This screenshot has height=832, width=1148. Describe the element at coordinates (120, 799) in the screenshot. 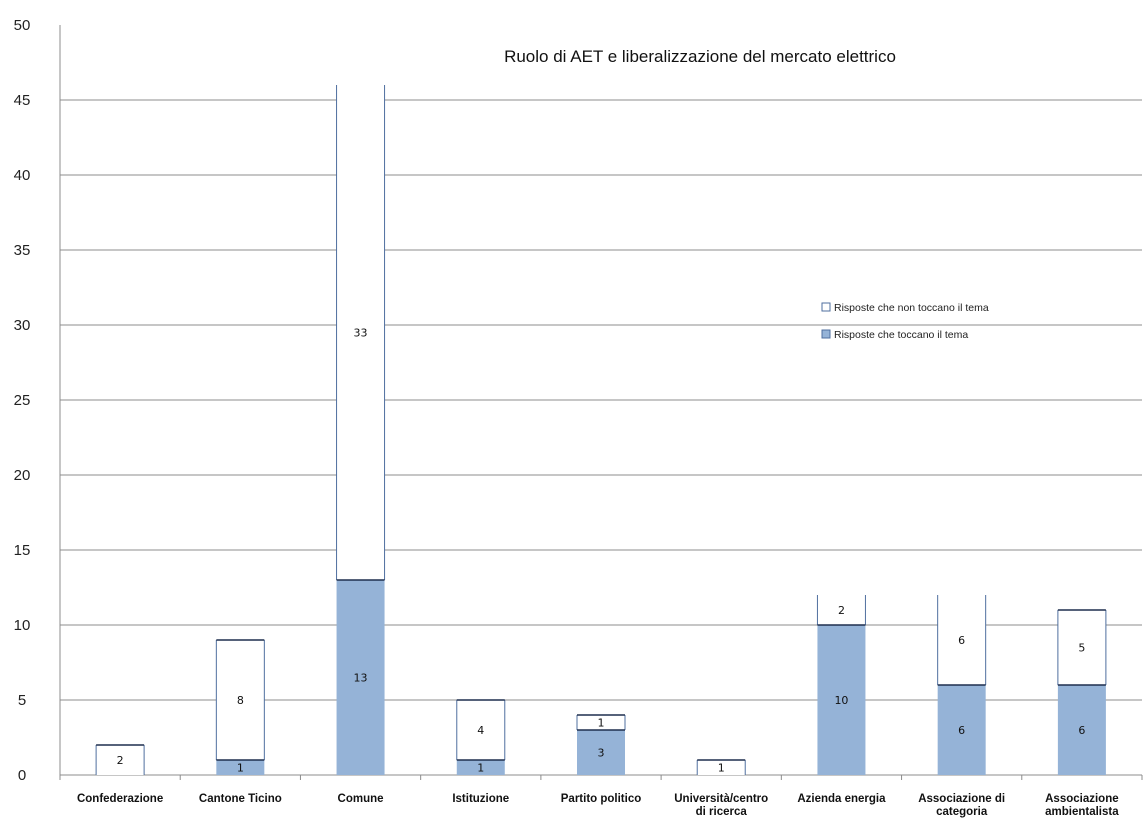

I see `x-tick-label: Confederazione` at that location.